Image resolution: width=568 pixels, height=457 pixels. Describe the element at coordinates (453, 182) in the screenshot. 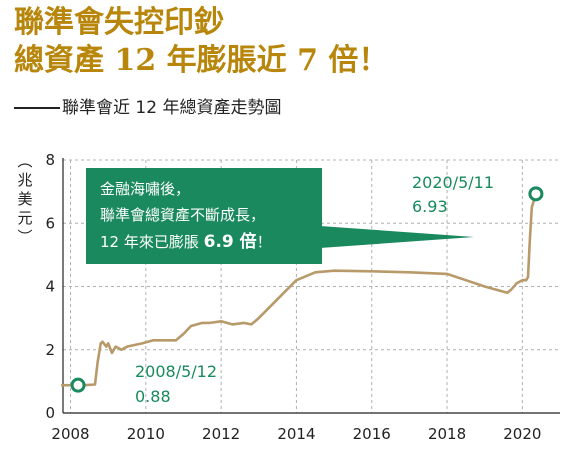

I see `annotation-end-date: 2020/5/11` at that location.